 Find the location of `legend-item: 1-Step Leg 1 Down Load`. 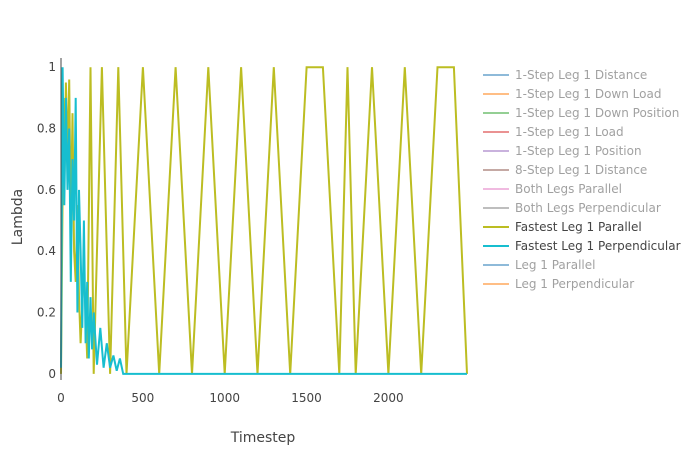

legend-item: 1-Step Leg 1 Down Load is located at coordinates (572, 94).